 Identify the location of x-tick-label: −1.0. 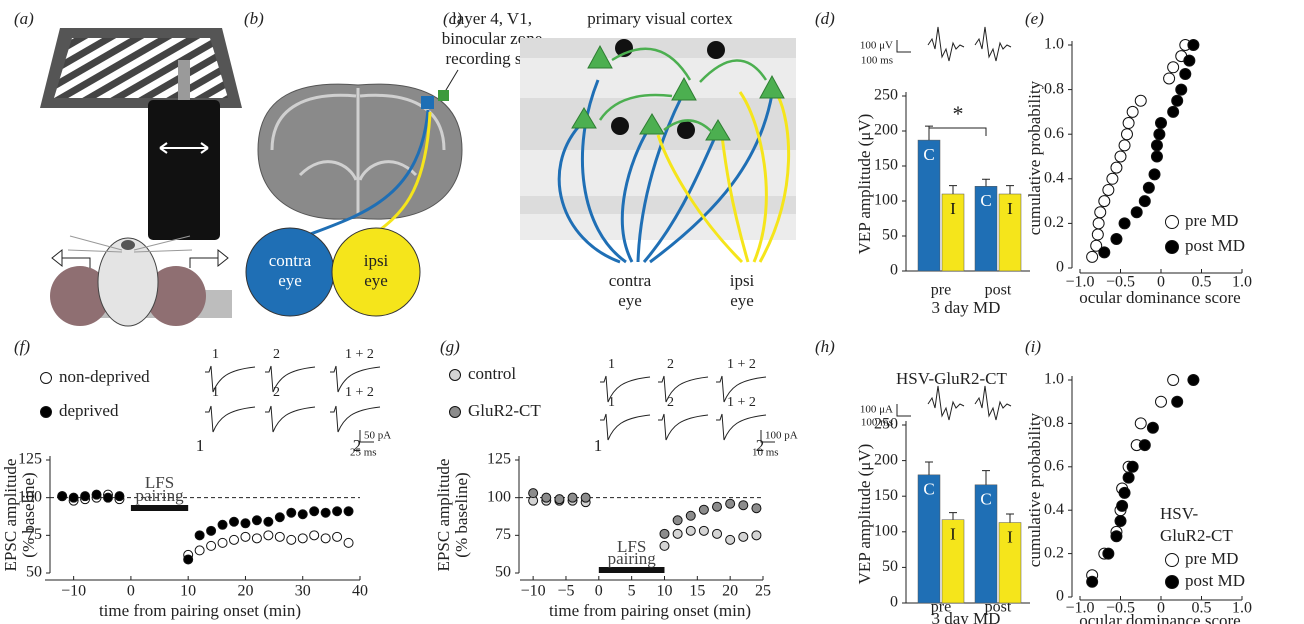
(1079, 608).